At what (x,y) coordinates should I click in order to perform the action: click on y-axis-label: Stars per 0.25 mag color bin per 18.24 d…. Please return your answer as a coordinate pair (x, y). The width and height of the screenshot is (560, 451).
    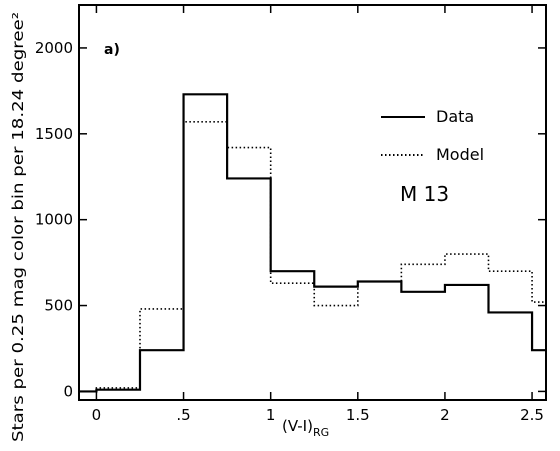
    Looking at the image, I should click on (18, 227).